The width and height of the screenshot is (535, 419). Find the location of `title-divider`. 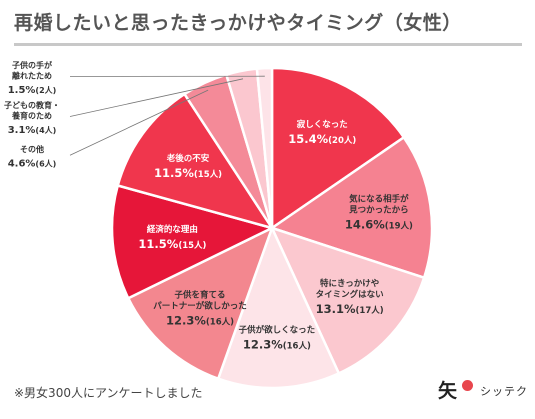

title-divider is located at coordinates (268, 44).